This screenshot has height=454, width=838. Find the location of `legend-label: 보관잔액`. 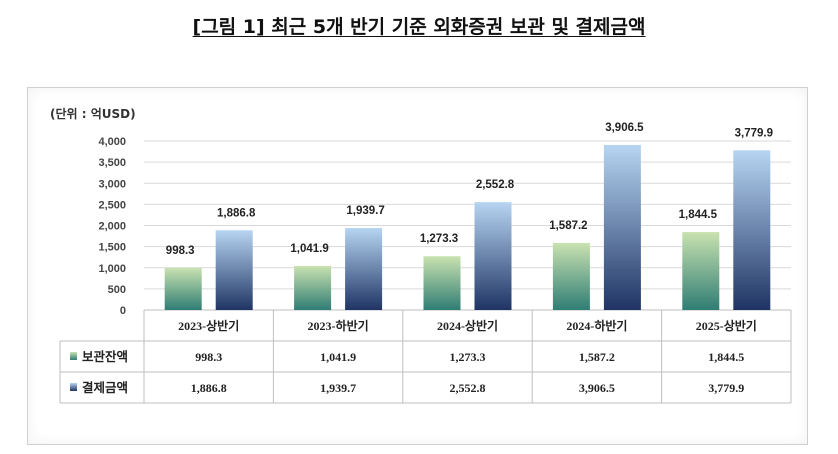

legend-label: 보관잔액 is located at coordinates (105, 356).